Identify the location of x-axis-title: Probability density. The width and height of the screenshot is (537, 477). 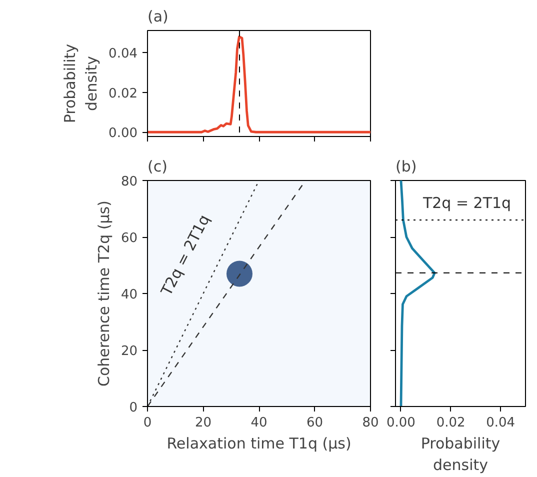
(460, 454).